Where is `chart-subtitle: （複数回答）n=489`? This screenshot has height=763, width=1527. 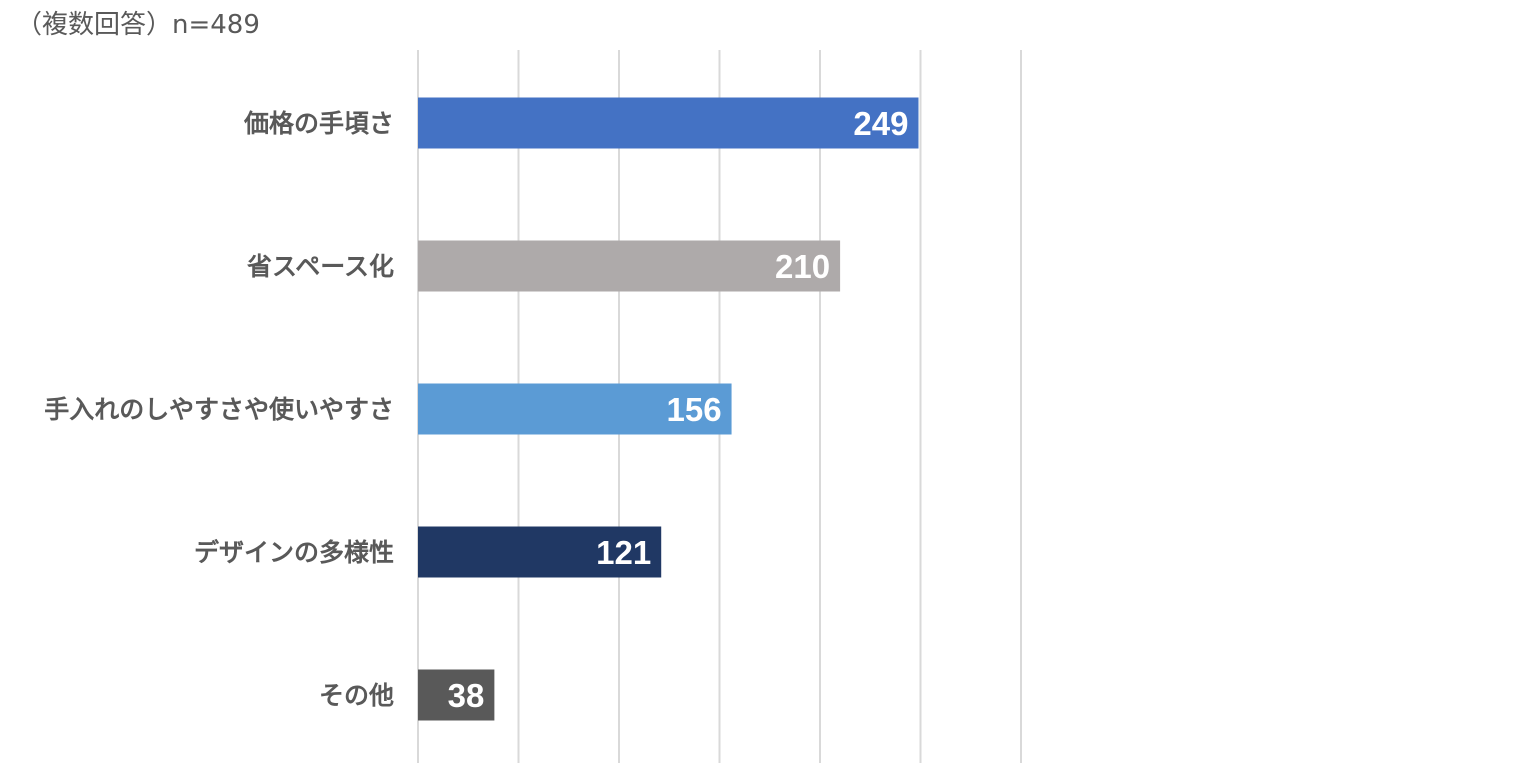
chart-subtitle: （複数回答）n=489 is located at coordinates (138, 25).